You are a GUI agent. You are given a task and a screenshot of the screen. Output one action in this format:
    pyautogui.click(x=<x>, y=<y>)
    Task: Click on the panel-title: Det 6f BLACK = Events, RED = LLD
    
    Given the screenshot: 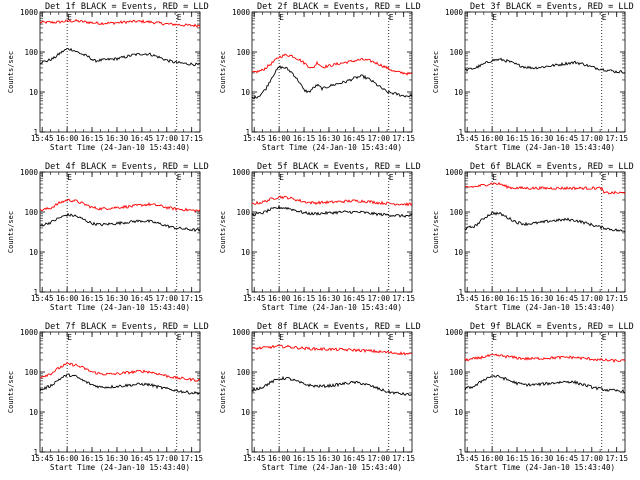 What is the action you would take?
    pyautogui.click(x=552, y=167)
    